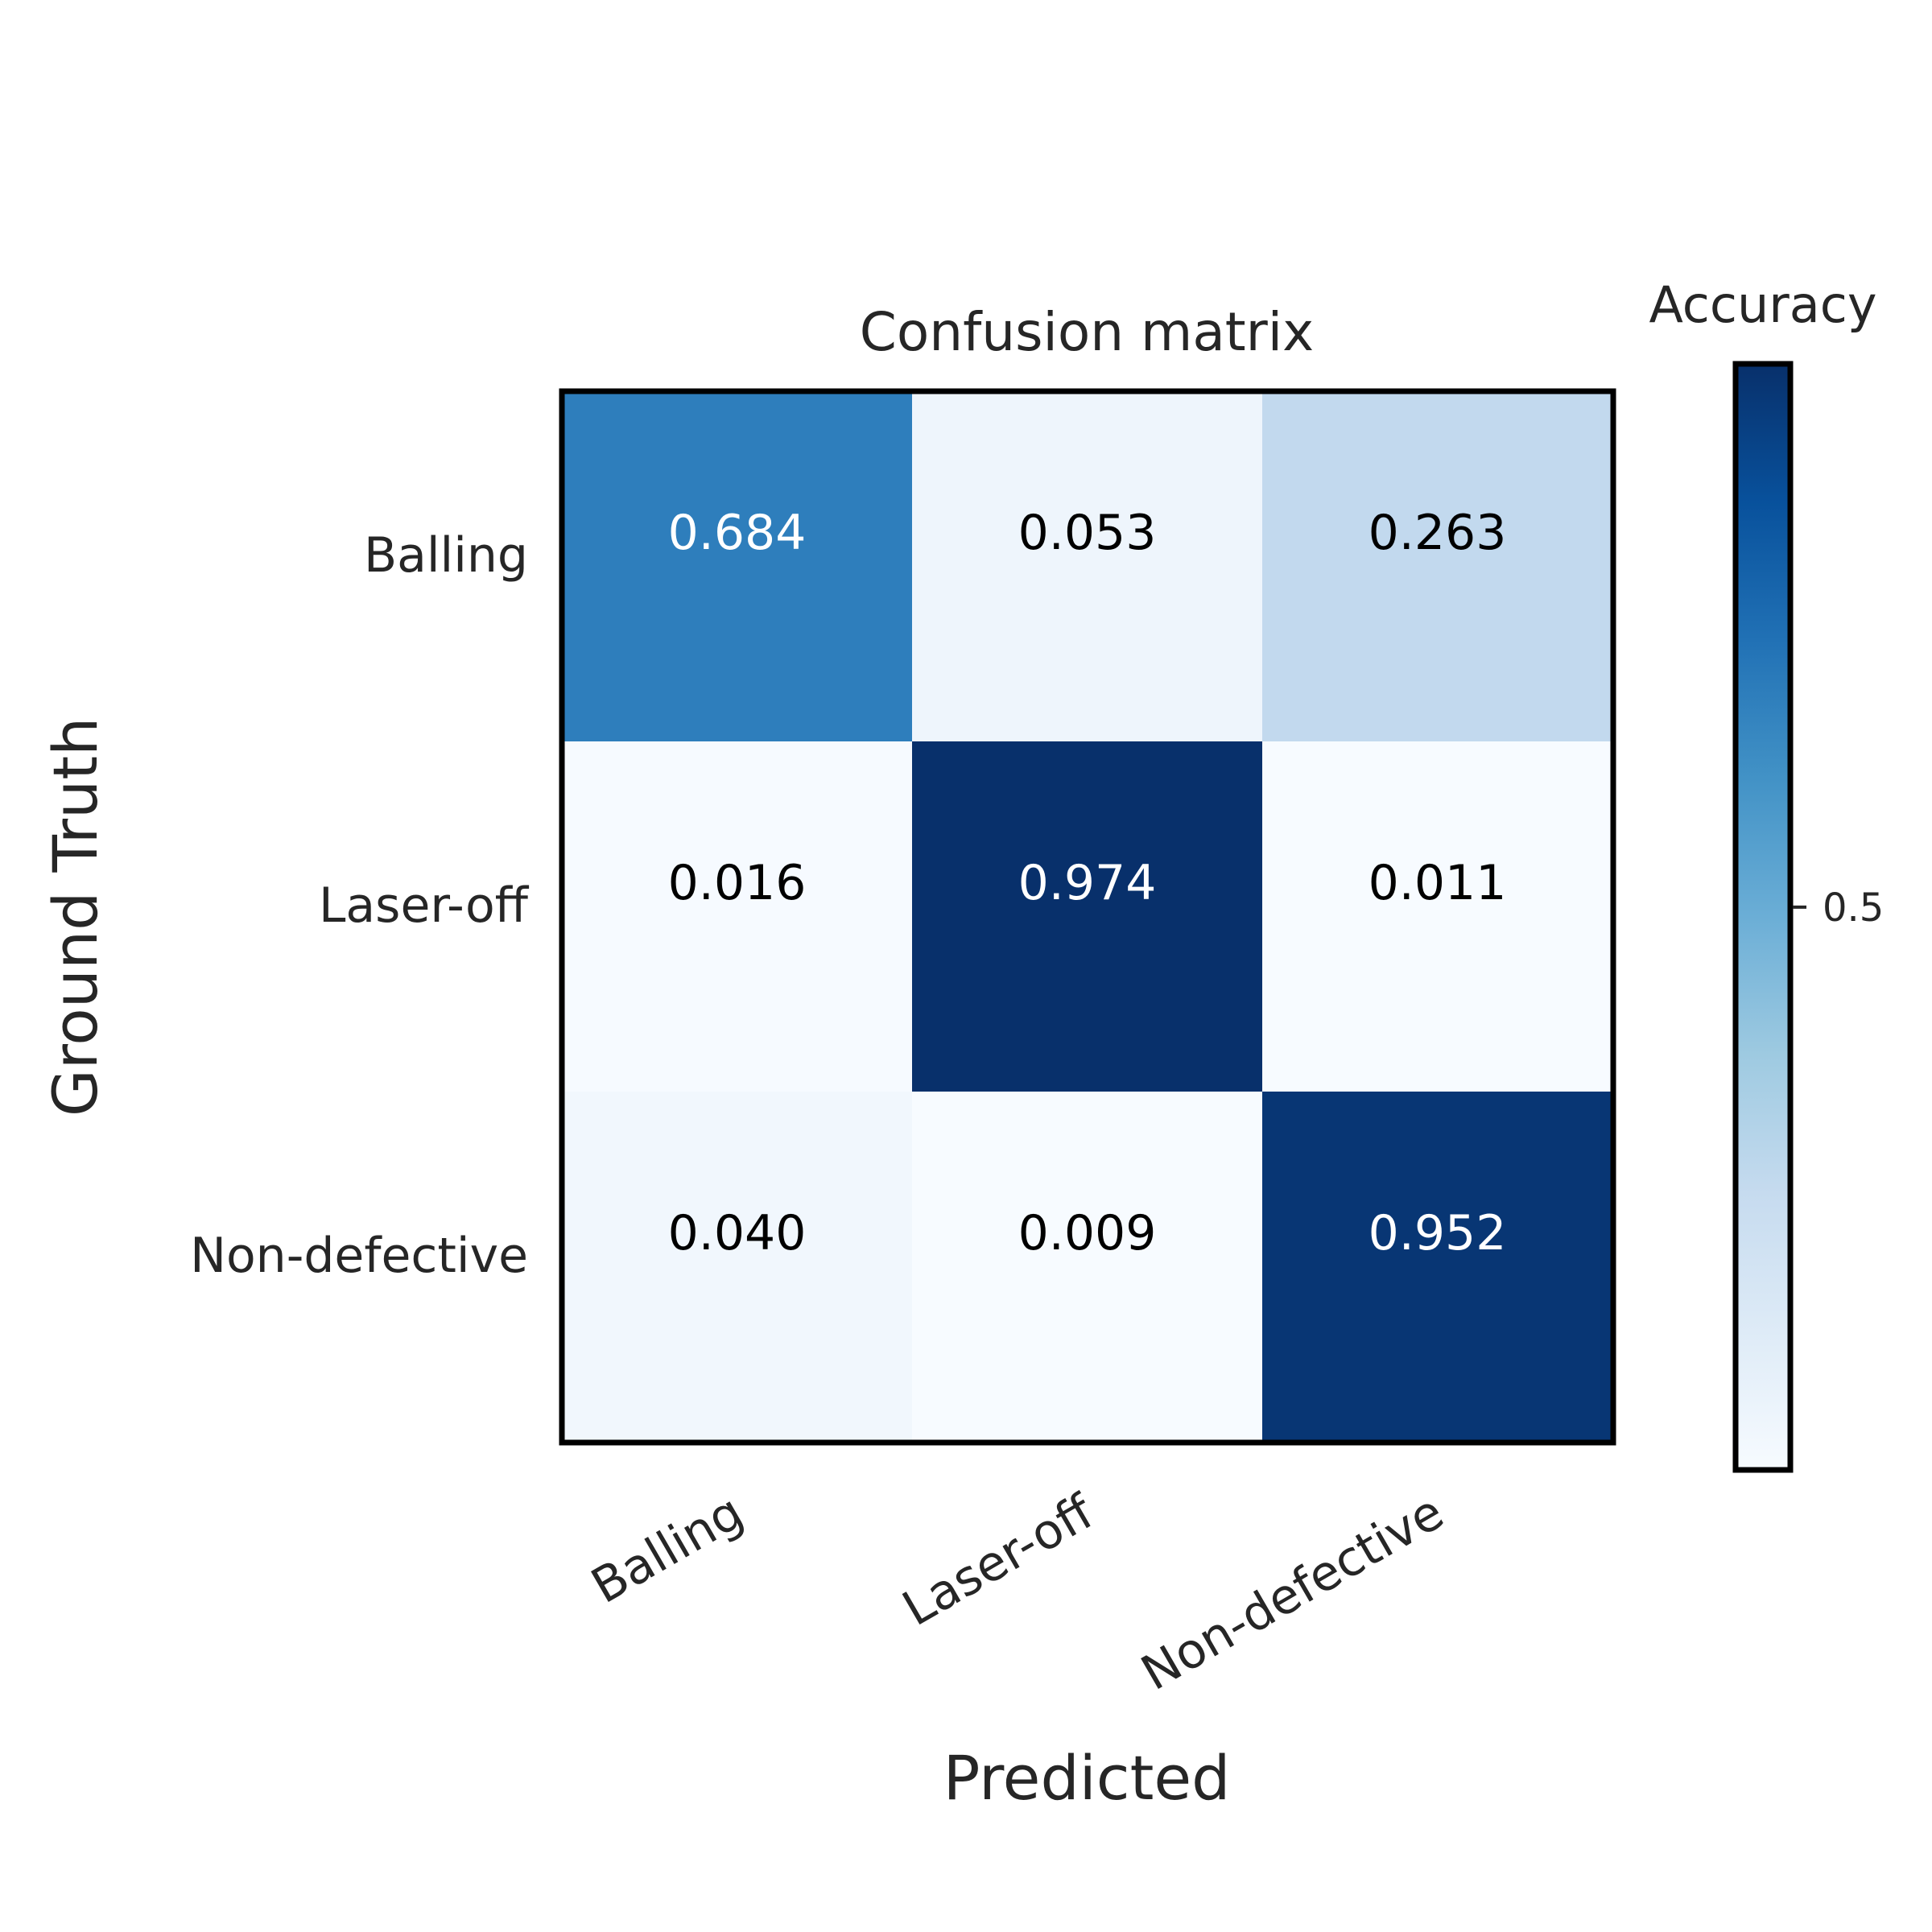 The height and width of the screenshot is (1932, 1932). Describe the element at coordinates (737, 916) in the screenshot. I see `heatmap-cell-r1-c0` at that location.